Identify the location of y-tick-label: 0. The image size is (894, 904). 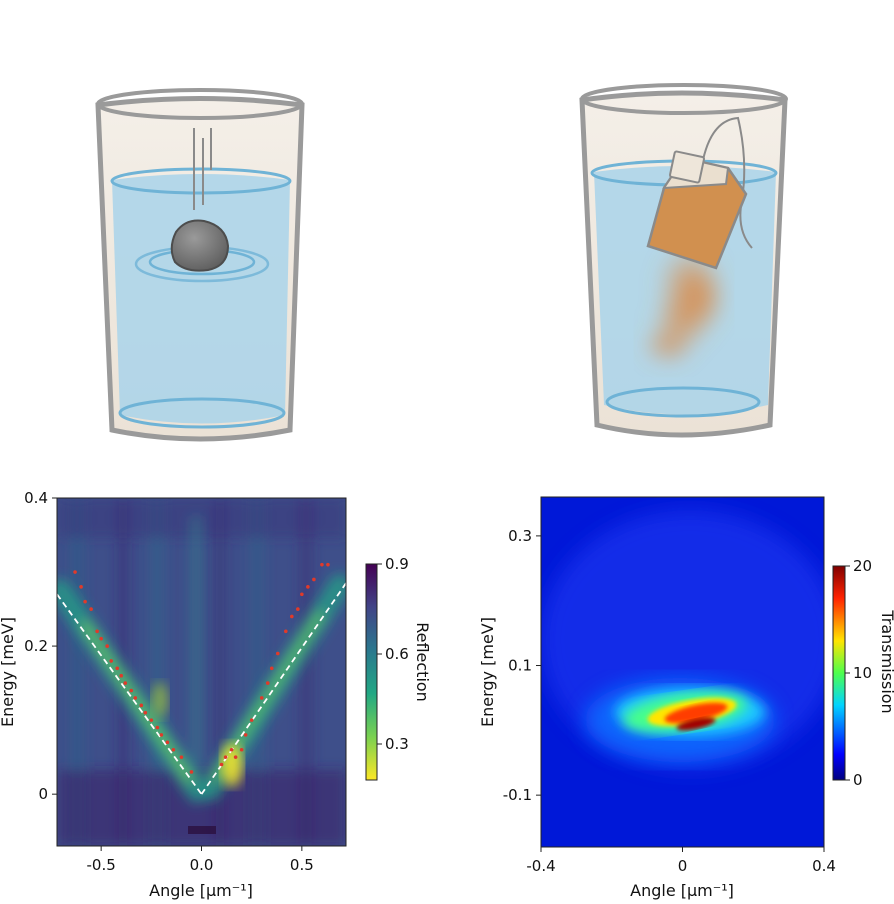
(43, 794).